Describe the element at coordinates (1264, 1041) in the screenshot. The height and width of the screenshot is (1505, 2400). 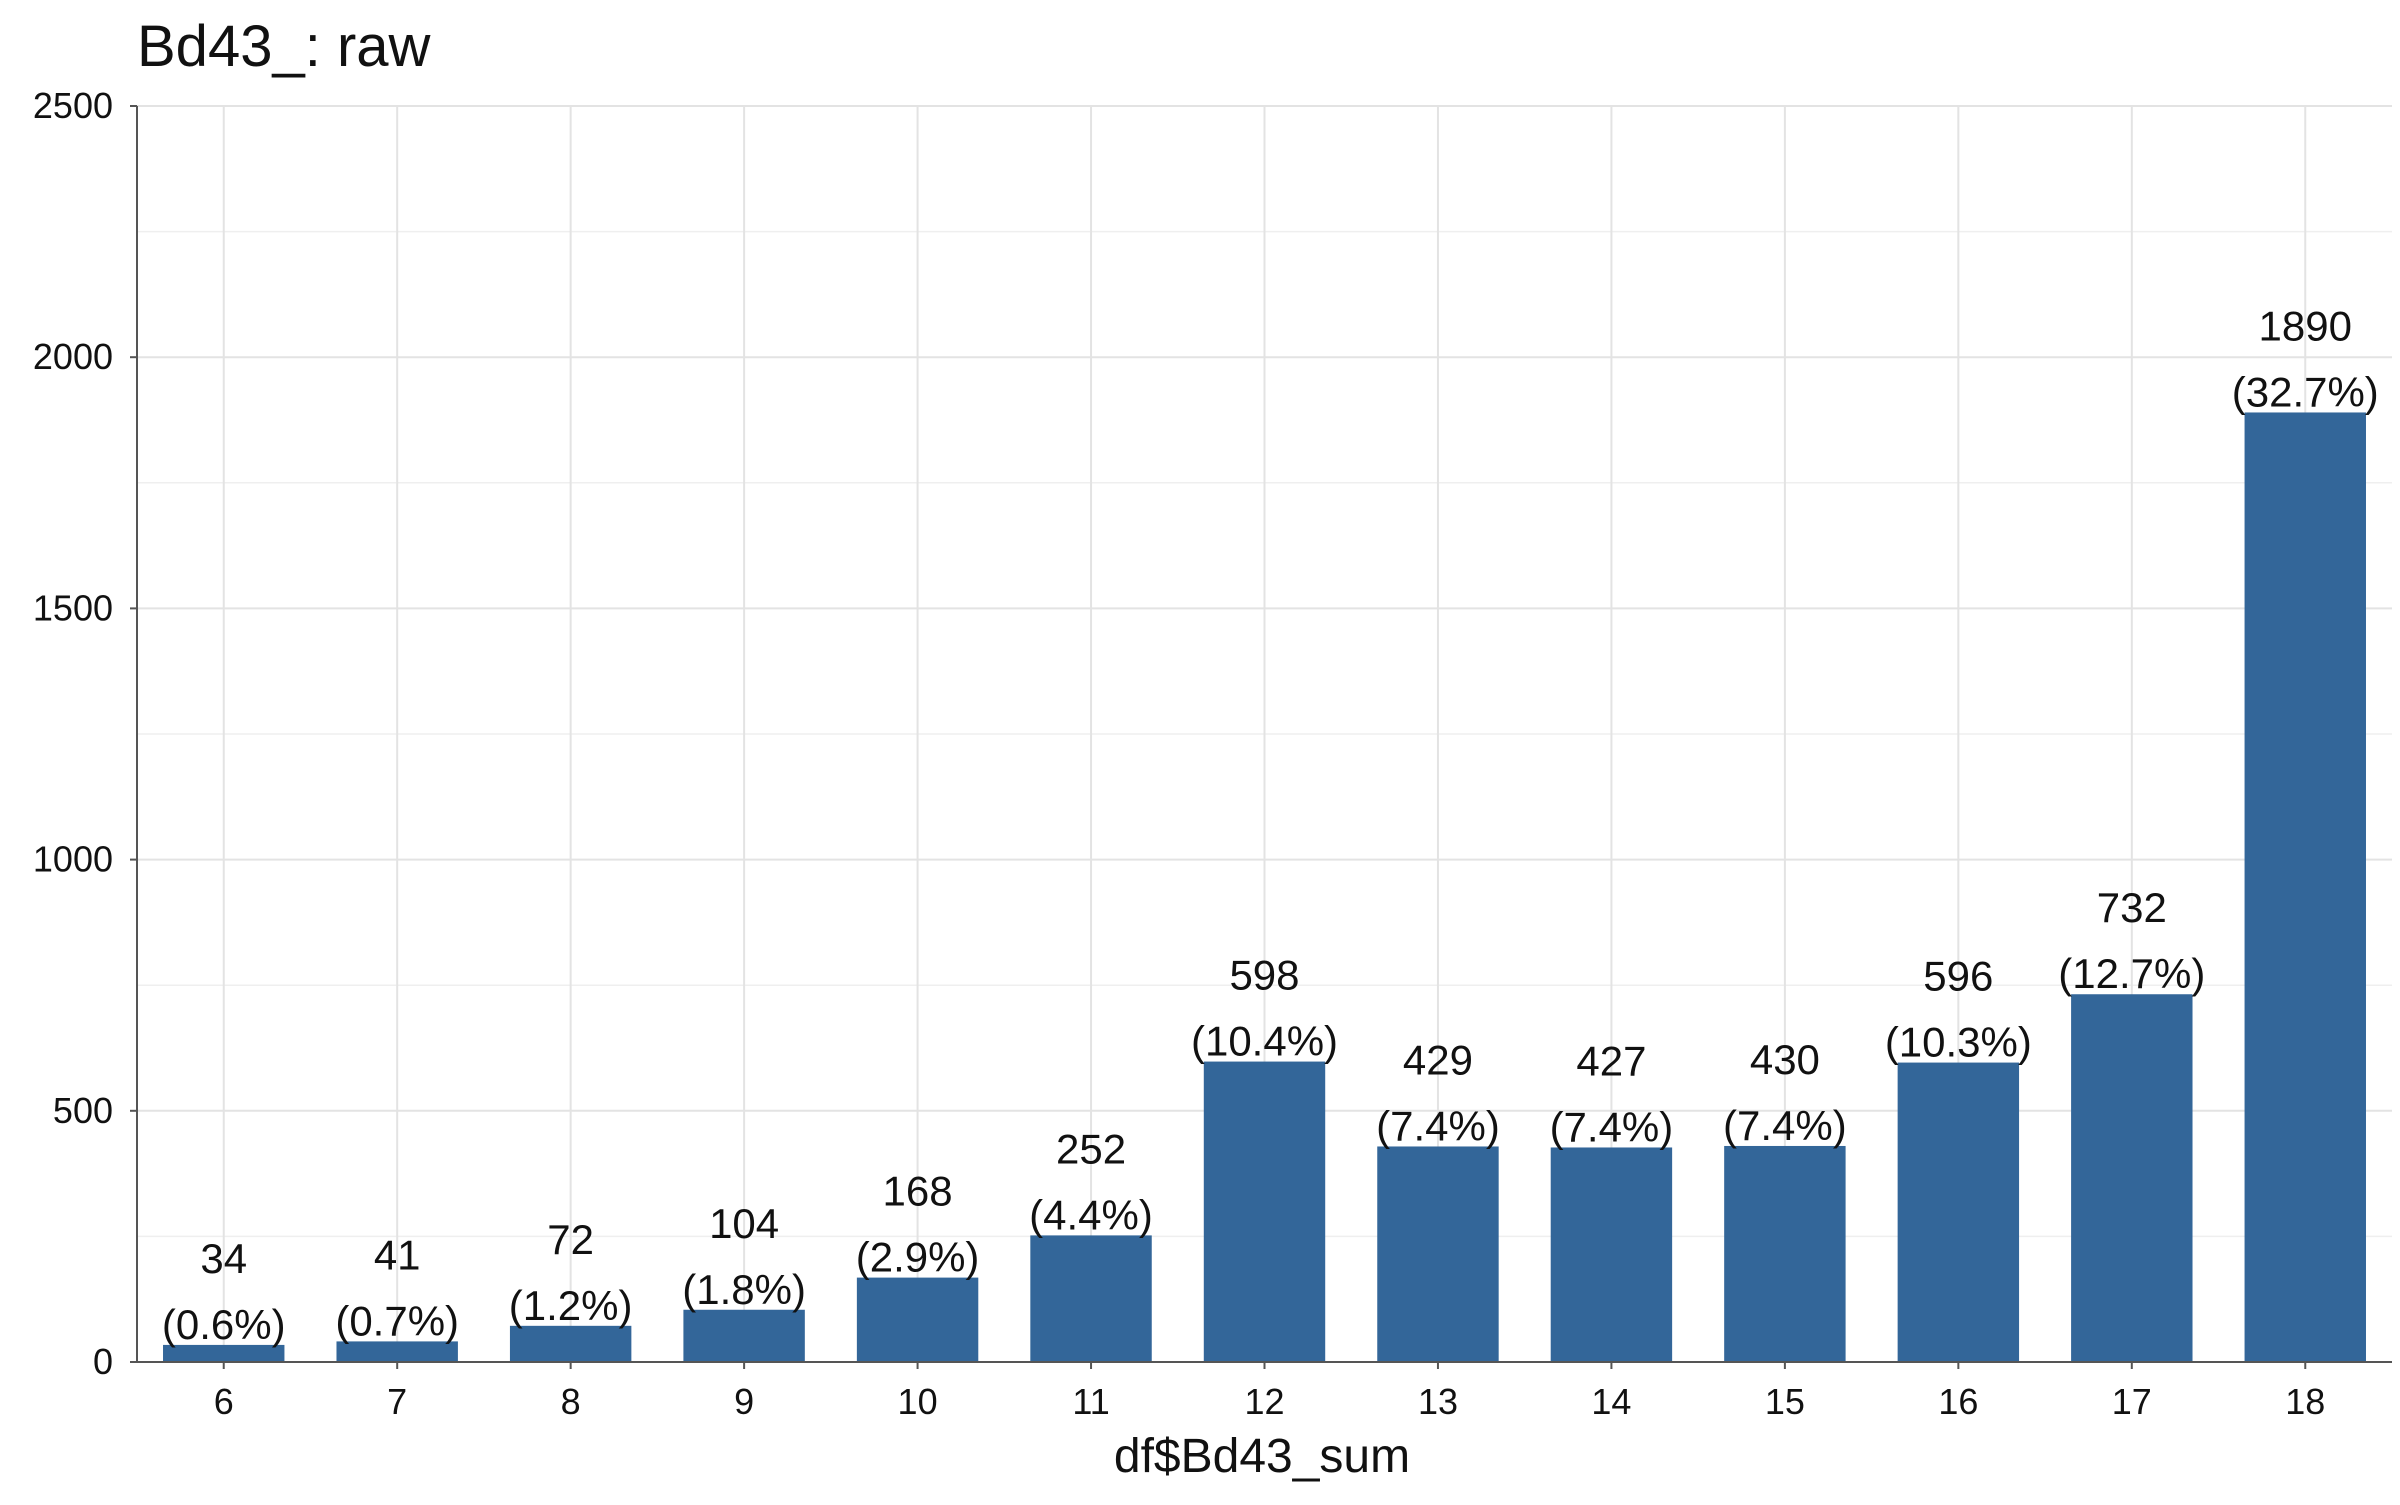
I see `data-label-percent: (10.4%)` at that location.